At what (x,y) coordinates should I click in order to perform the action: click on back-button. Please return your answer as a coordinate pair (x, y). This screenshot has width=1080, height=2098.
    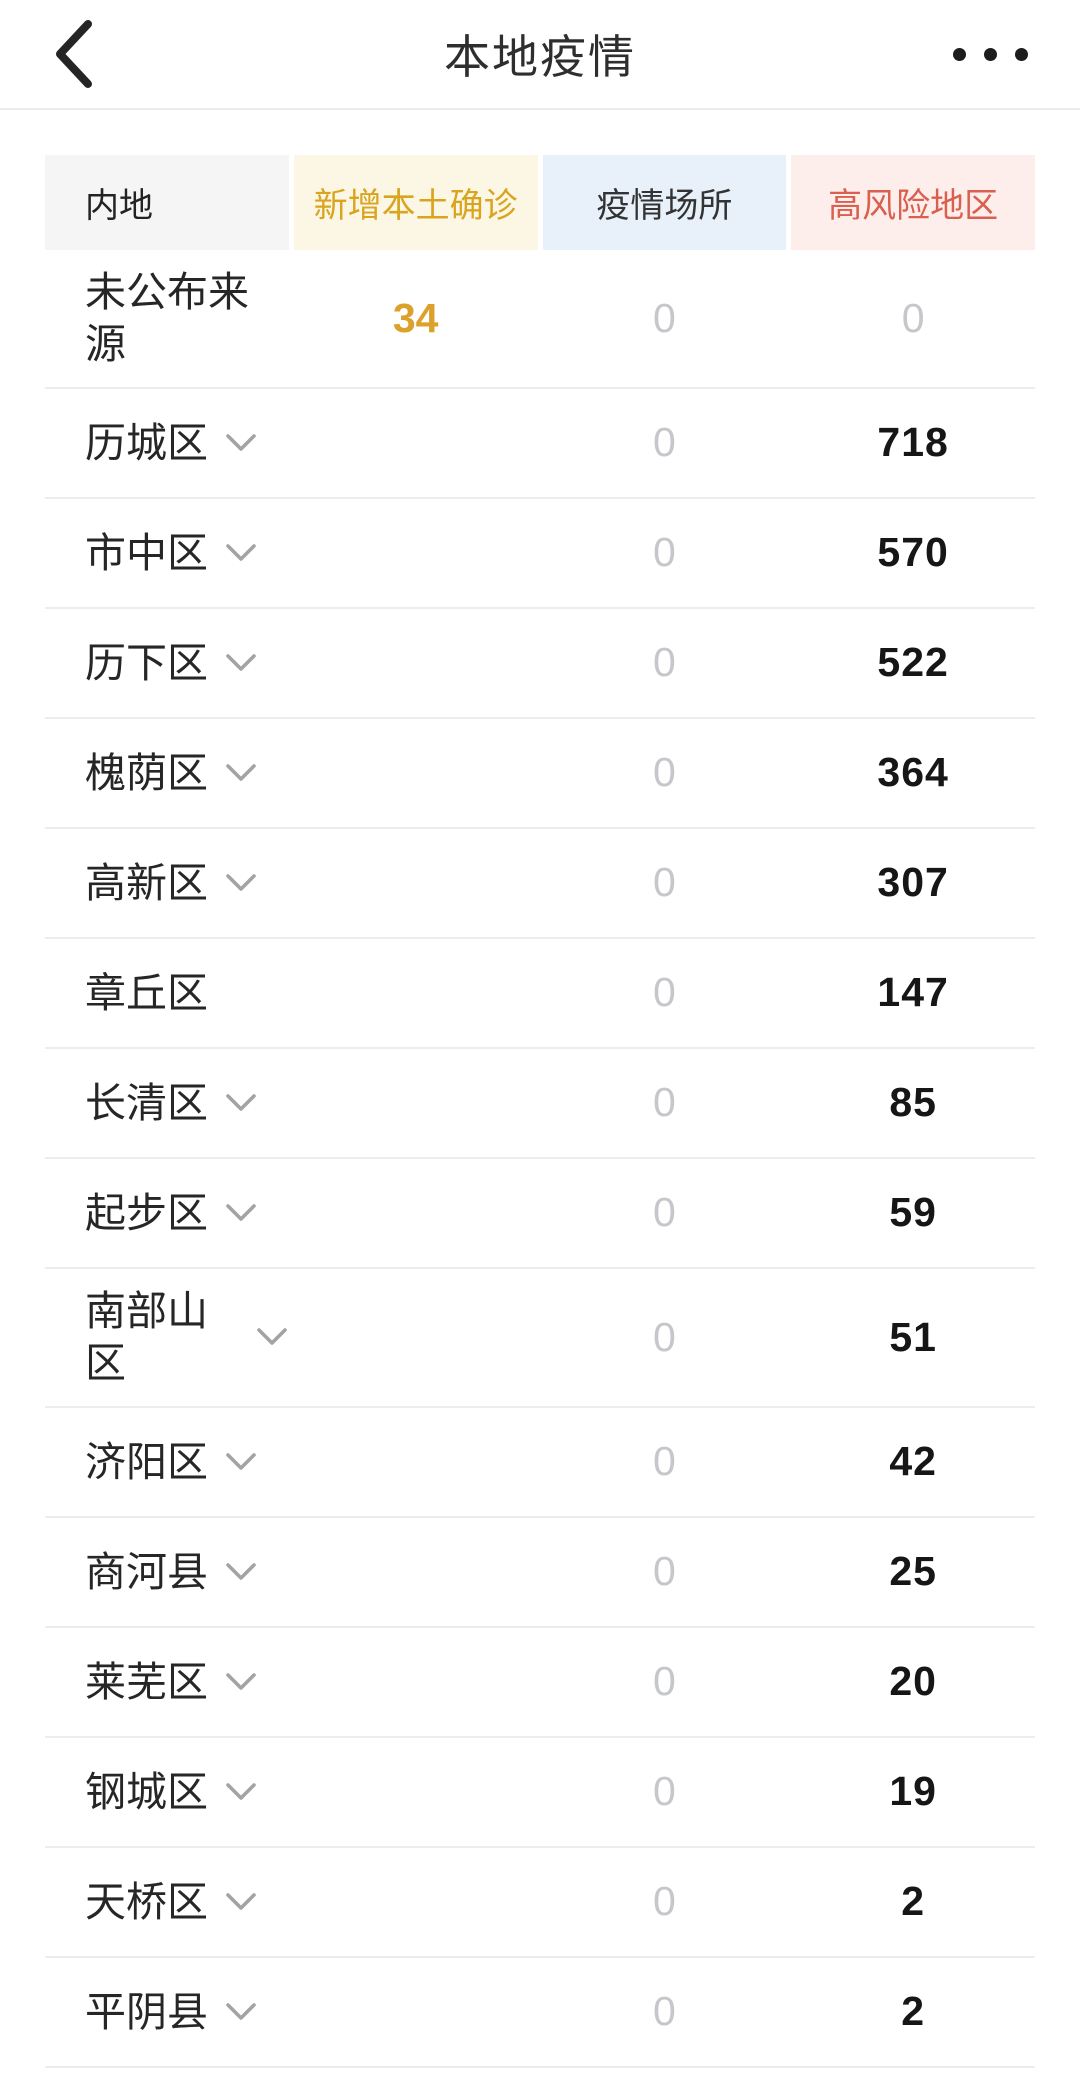
    Looking at the image, I should click on (70, 54).